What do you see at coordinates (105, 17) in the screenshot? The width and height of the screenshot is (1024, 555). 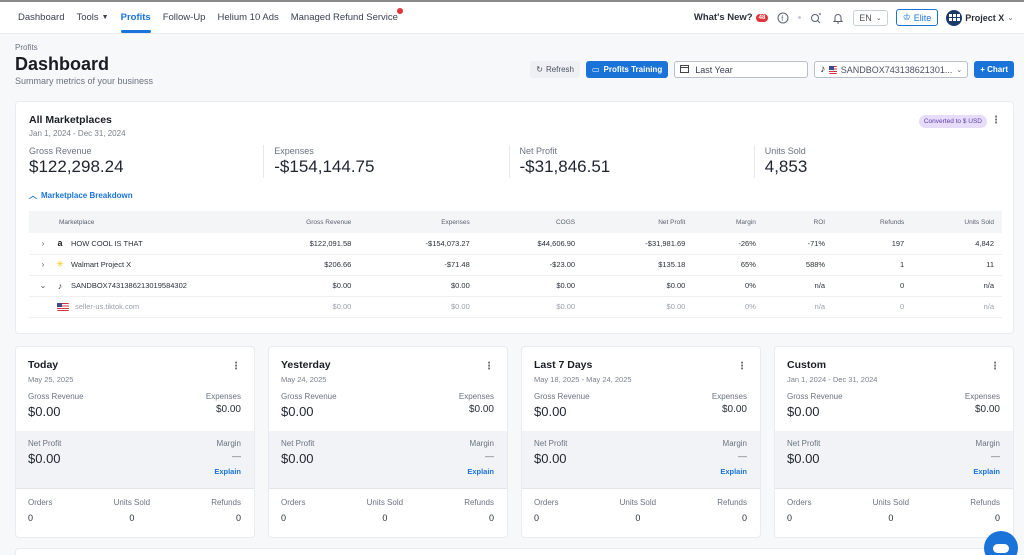 I see `chevron-down-icon: ▼` at bounding box center [105, 17].